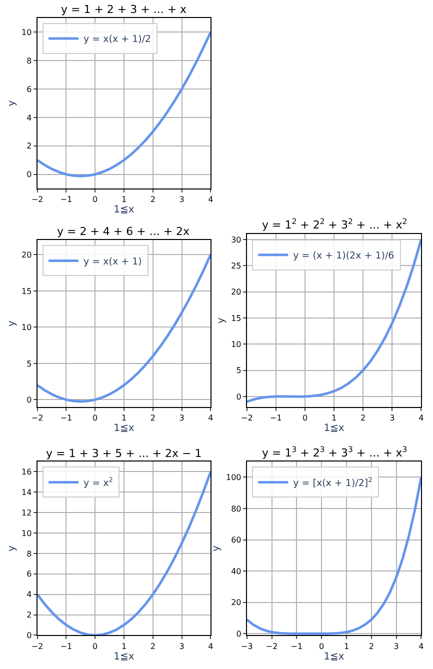 This screenshot has width=433, height=669. What do you see at coordinates (124, 9) in the screenshot?
I see `chart-title: y = 1 + 2 + 3 + ... + x` at bounding box center [124, 9].